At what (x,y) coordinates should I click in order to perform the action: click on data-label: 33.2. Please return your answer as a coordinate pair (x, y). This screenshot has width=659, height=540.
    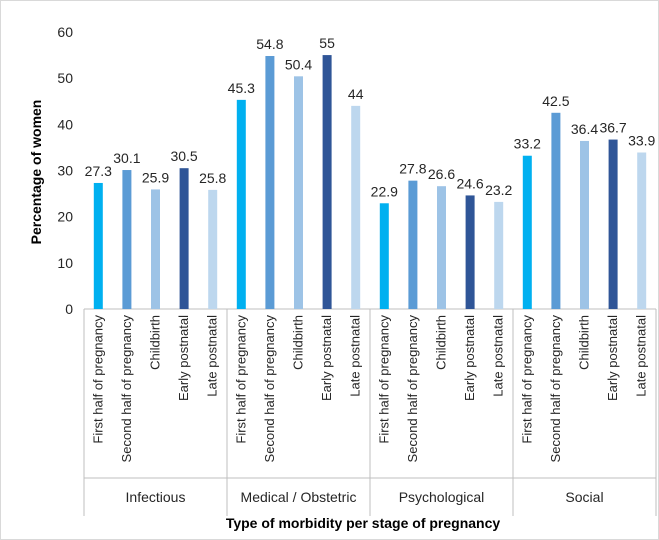
    Looking at the image, I should click on (527, 144).